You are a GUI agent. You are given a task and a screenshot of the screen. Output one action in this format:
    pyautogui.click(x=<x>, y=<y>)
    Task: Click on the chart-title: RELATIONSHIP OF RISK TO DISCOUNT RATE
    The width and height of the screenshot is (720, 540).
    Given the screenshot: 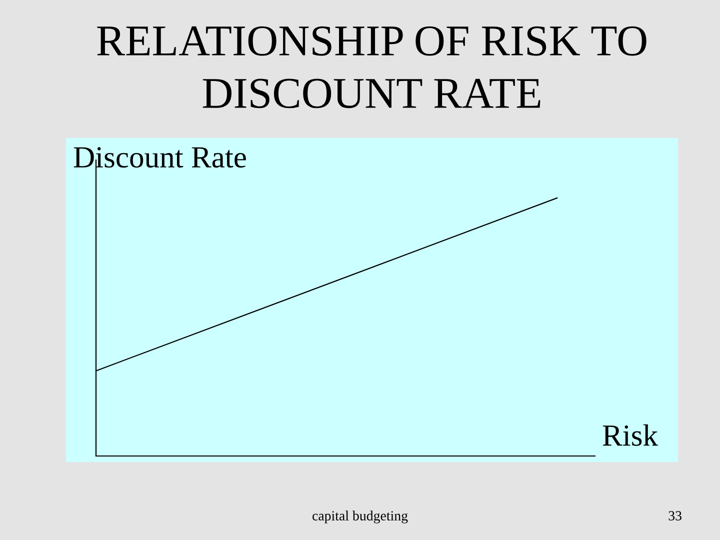 What is the action you would take?
    pyautogui.click(x=371, y=67)
    